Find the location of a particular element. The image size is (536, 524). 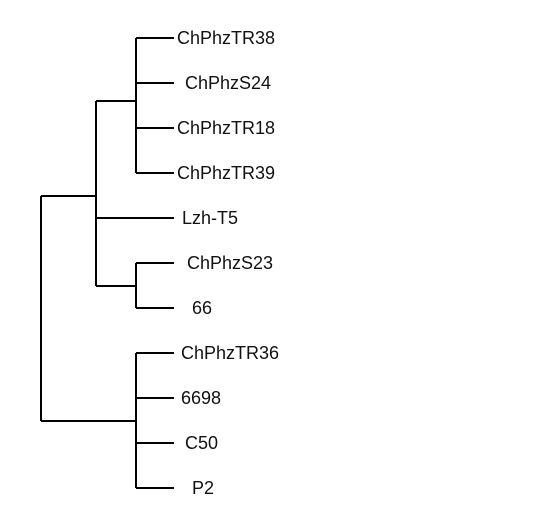

leaf-label-6: ChPhzS23 is located at coordinates (230, 263).